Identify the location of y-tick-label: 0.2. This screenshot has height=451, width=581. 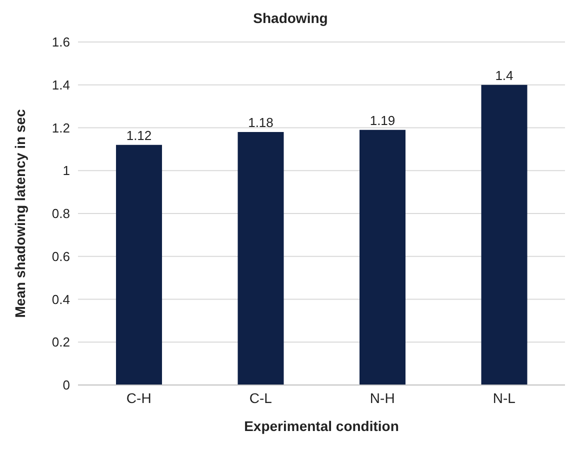
(61, 342).